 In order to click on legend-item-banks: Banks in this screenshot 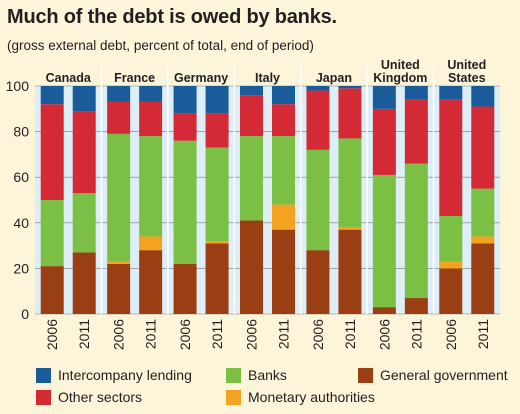, I will do `click(256, 375)`.